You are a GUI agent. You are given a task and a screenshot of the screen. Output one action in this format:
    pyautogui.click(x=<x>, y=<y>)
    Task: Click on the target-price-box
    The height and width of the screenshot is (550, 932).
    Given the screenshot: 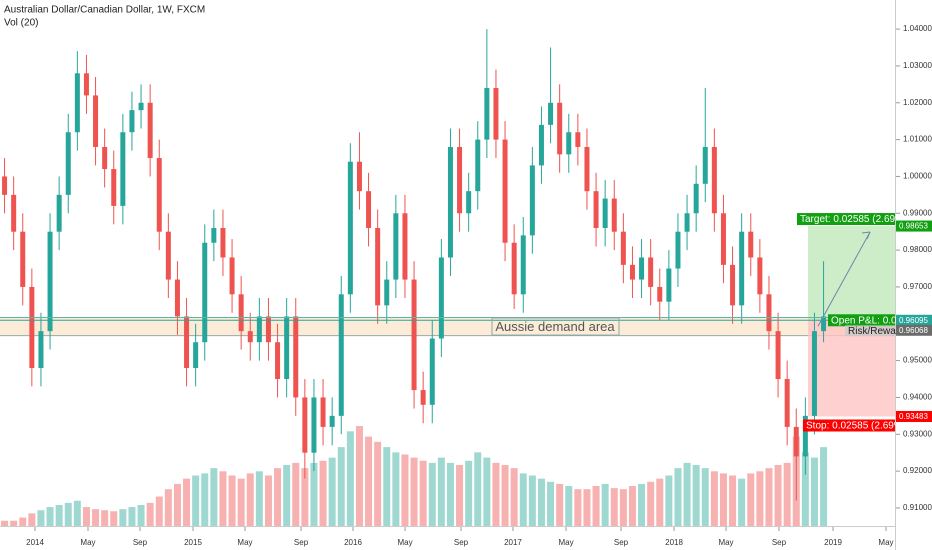 What is the action you would take?
    pyautogui.click(x=914, y=226)
    